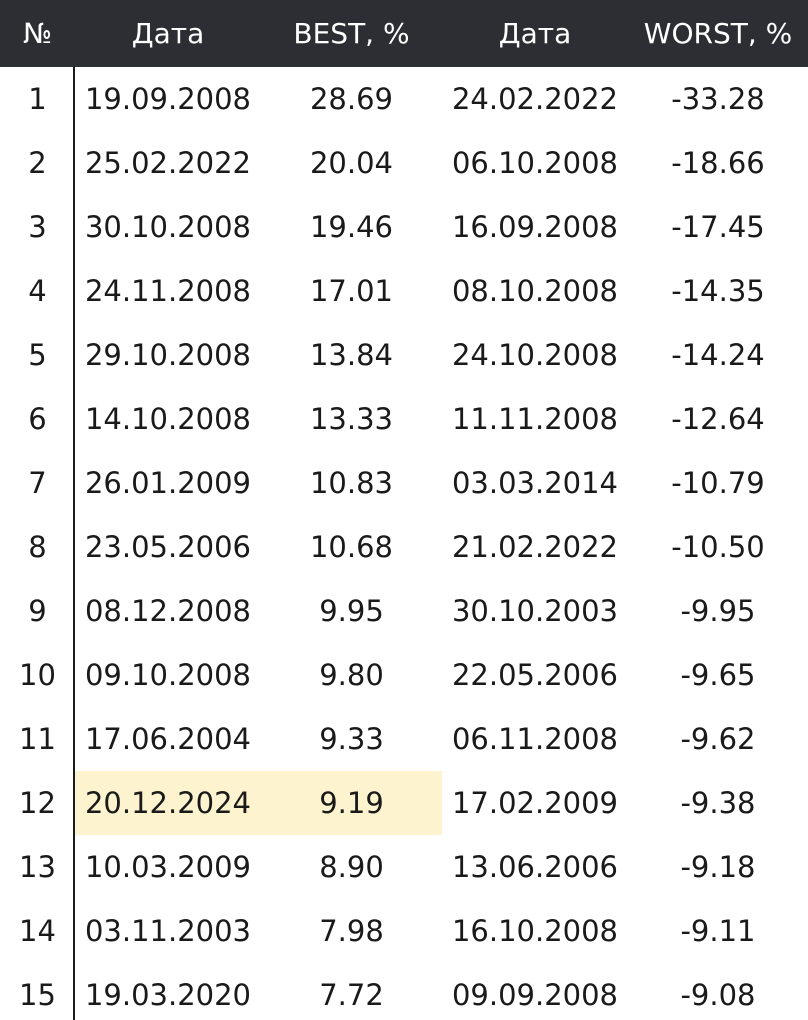  Describe the element at coordinates (37, 291) in the screenshot. I see `row-number: 4` at that location.